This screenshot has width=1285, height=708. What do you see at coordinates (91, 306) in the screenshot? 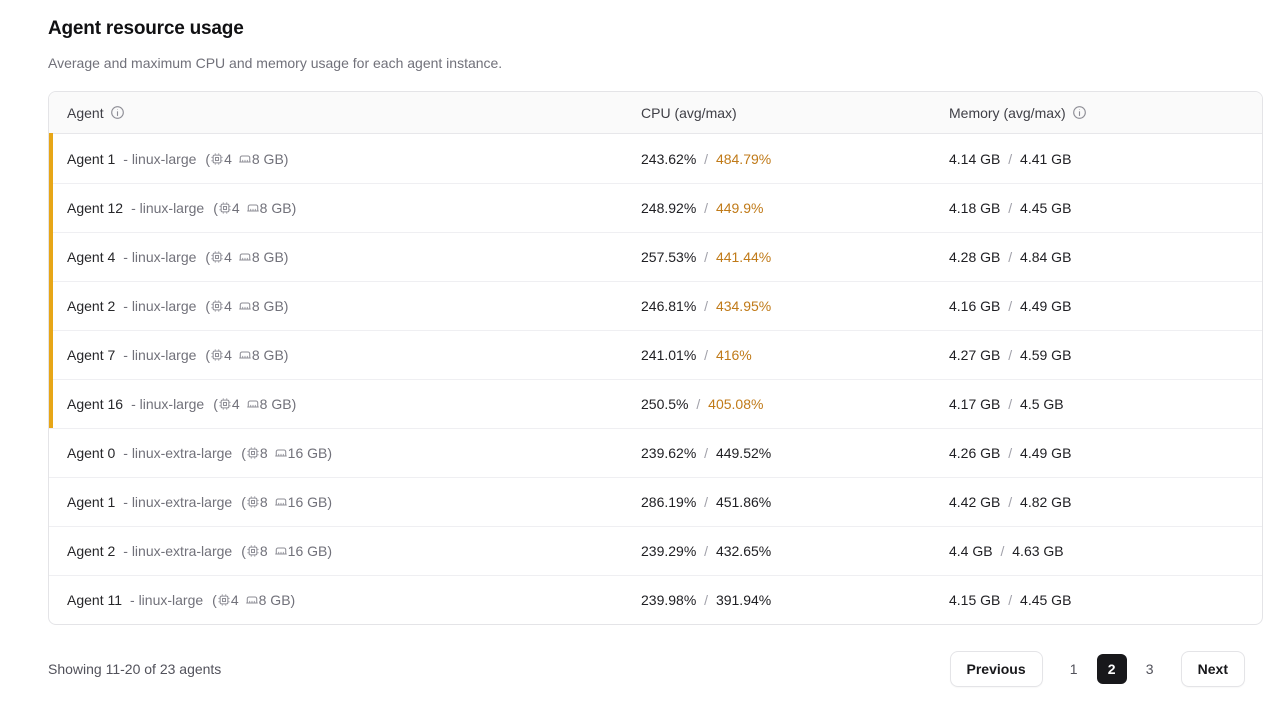
I see `agent-name: Agent 2` at bounding box center [91, 306].